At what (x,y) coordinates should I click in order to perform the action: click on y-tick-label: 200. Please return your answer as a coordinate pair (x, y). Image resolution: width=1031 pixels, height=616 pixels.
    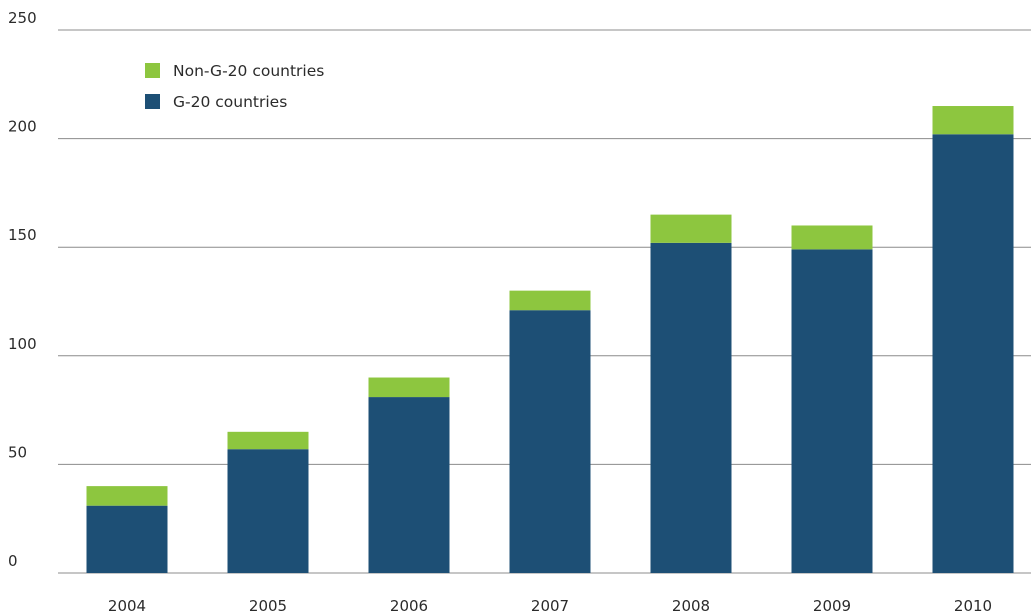
    Looking at the image, I should click on (22, 127).